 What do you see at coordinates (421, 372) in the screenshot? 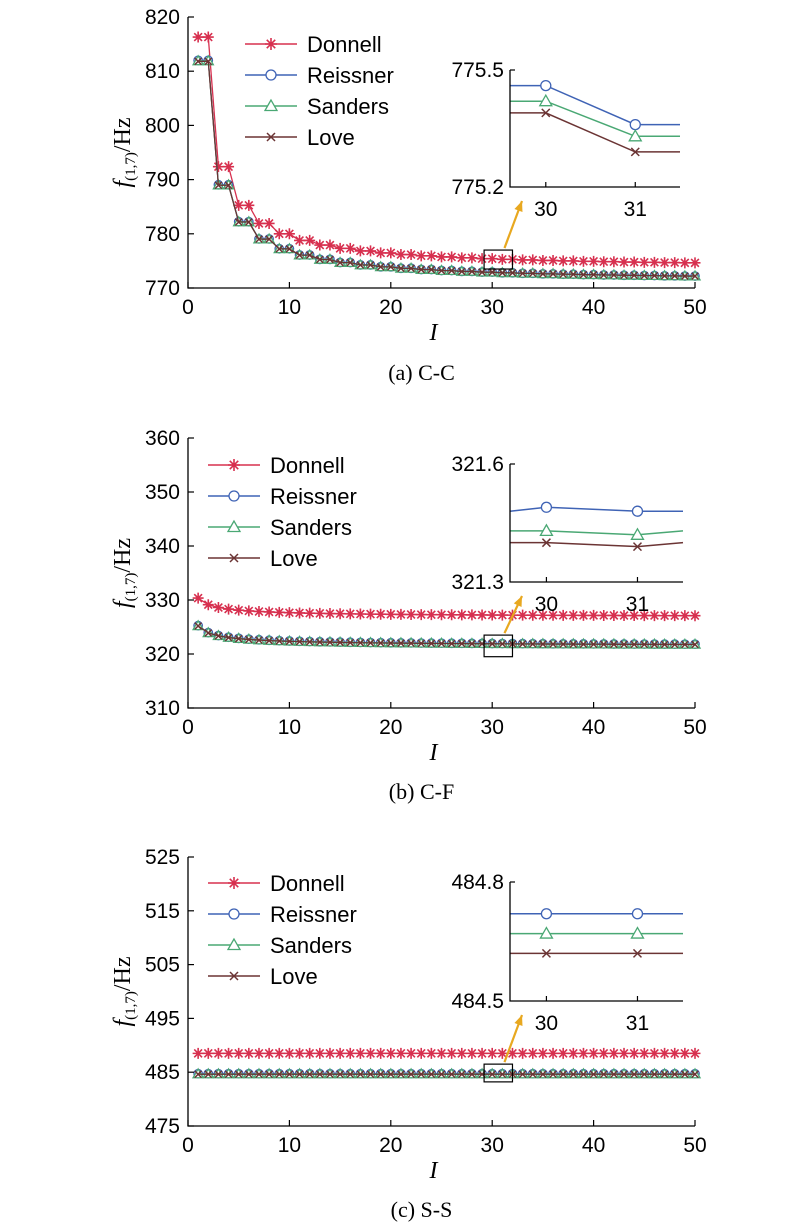
I see `caption: (a) C-C` at bounding box center [421, 372].